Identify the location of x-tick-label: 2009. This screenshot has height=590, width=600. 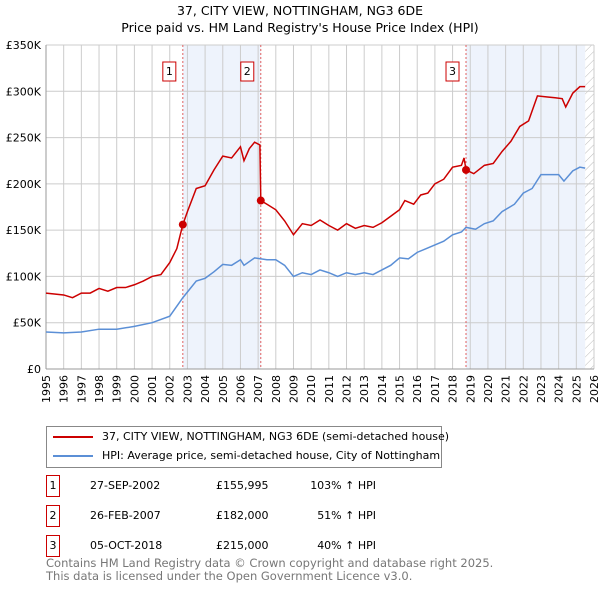
(293, 389).